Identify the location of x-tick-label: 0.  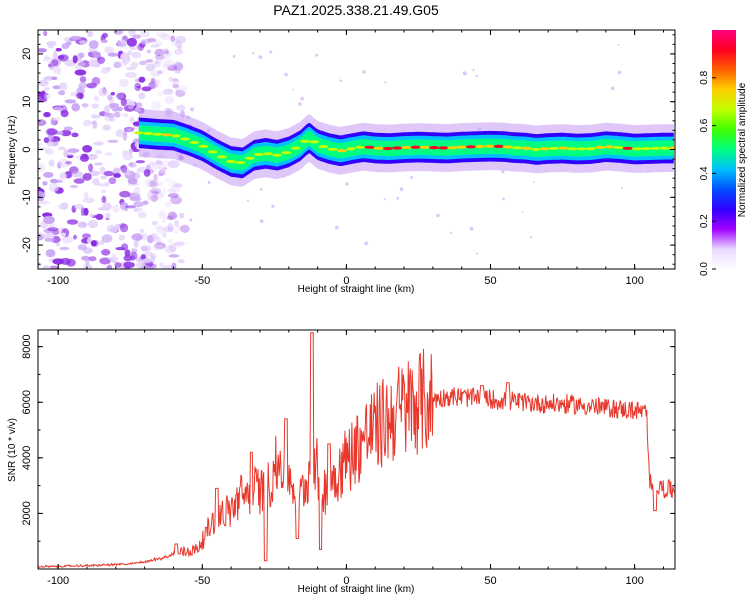
(346, 281).